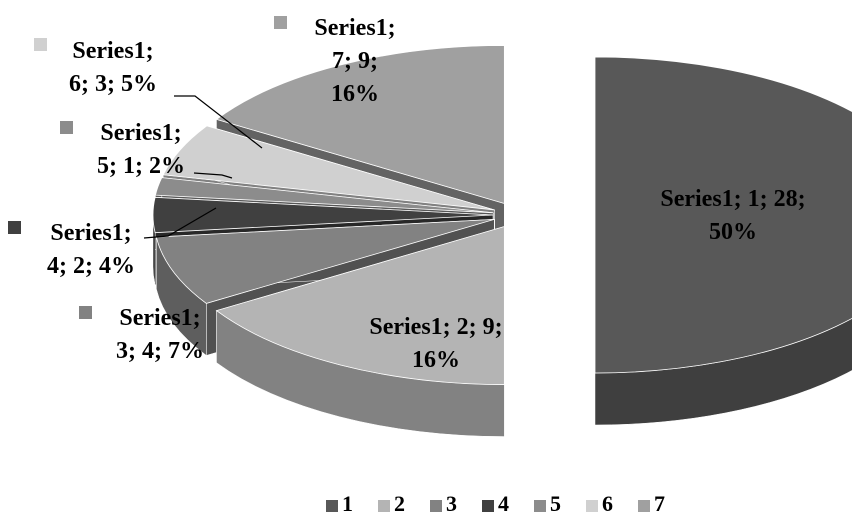 The height and width of the screenshot is (524, 852). Describe the element at coordinates (71, 249) in the screenshot. I see `data-label-4: Series1; 4; 2; 4%` at that location.